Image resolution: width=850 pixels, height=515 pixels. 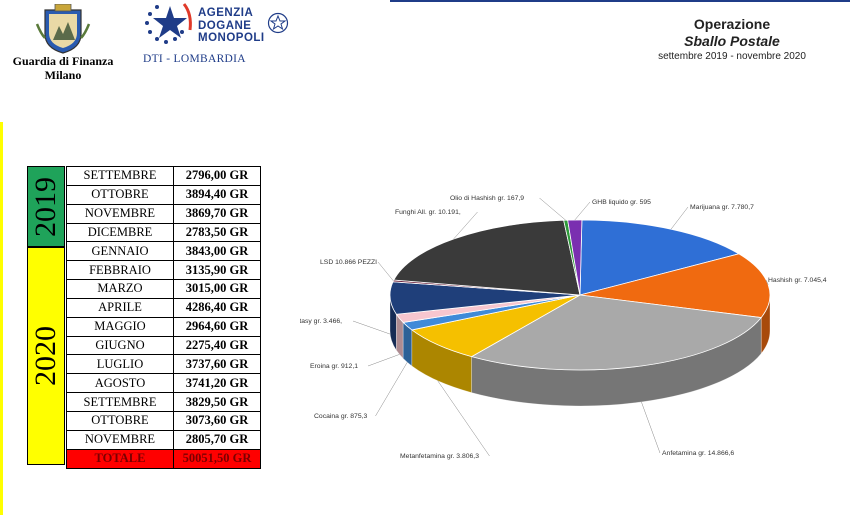 I want to click on month-cell: GIUGNO, so click(x=120, y=345).